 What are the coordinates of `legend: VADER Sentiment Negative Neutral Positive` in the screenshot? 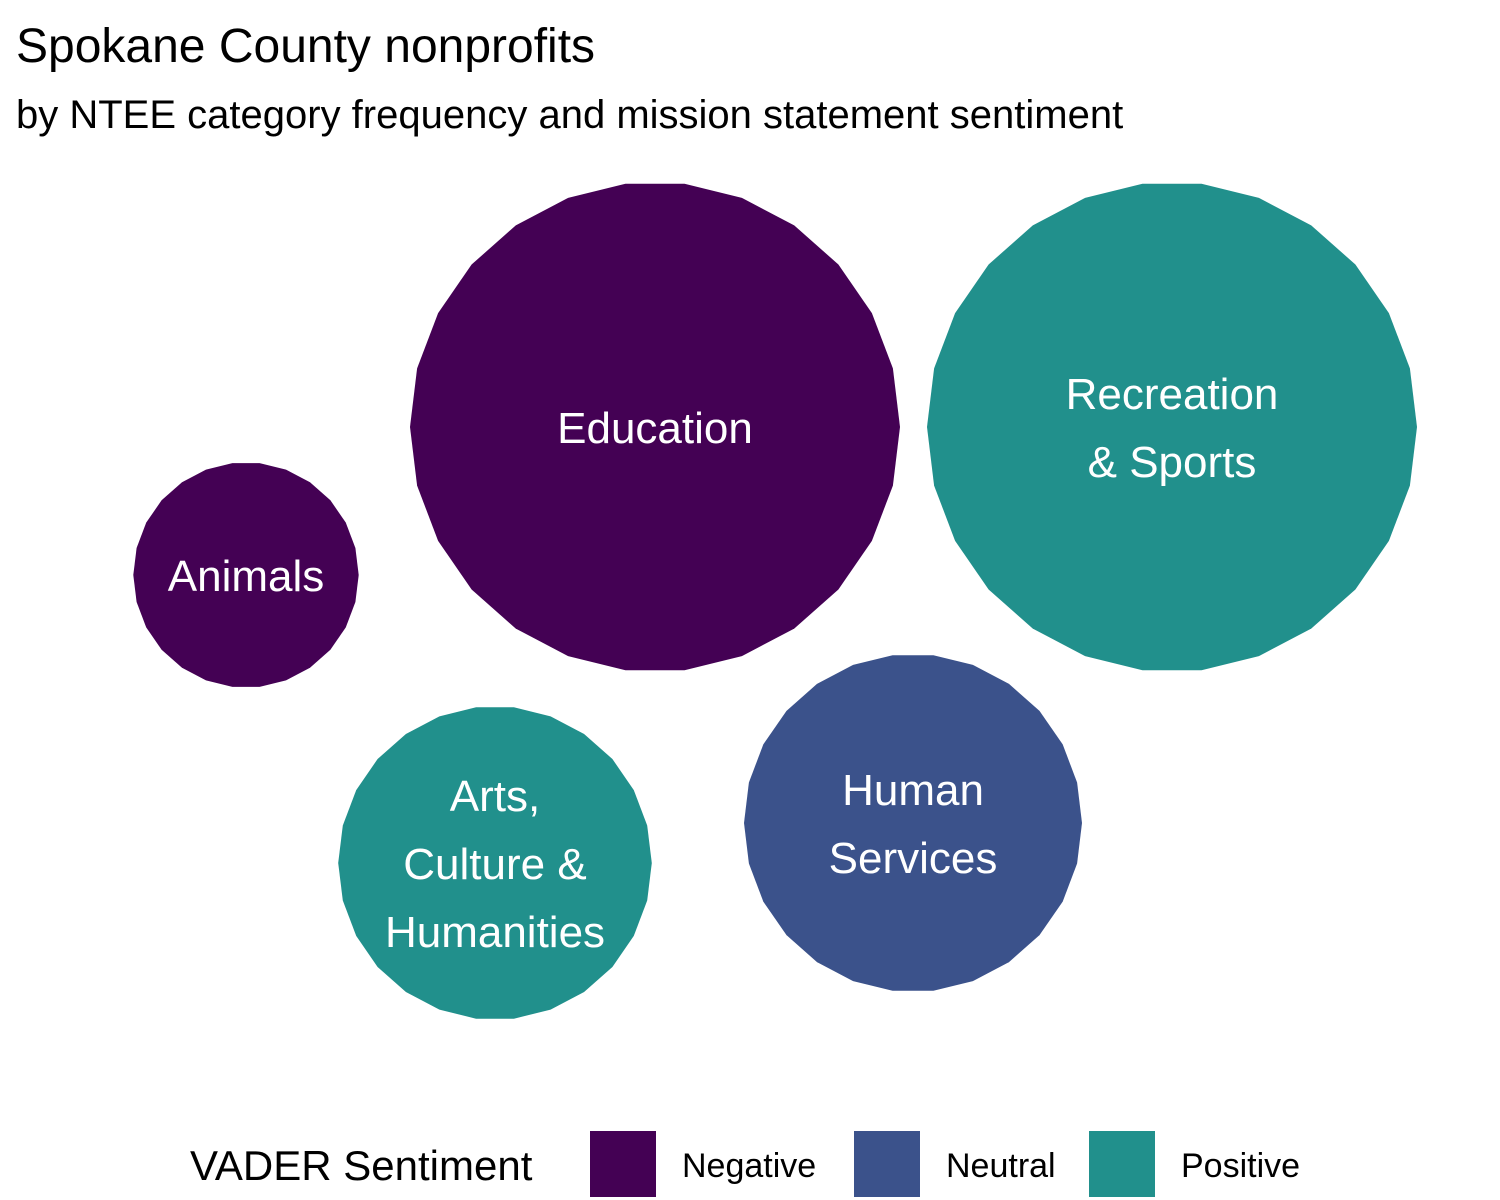 It's located at (745, 1164).